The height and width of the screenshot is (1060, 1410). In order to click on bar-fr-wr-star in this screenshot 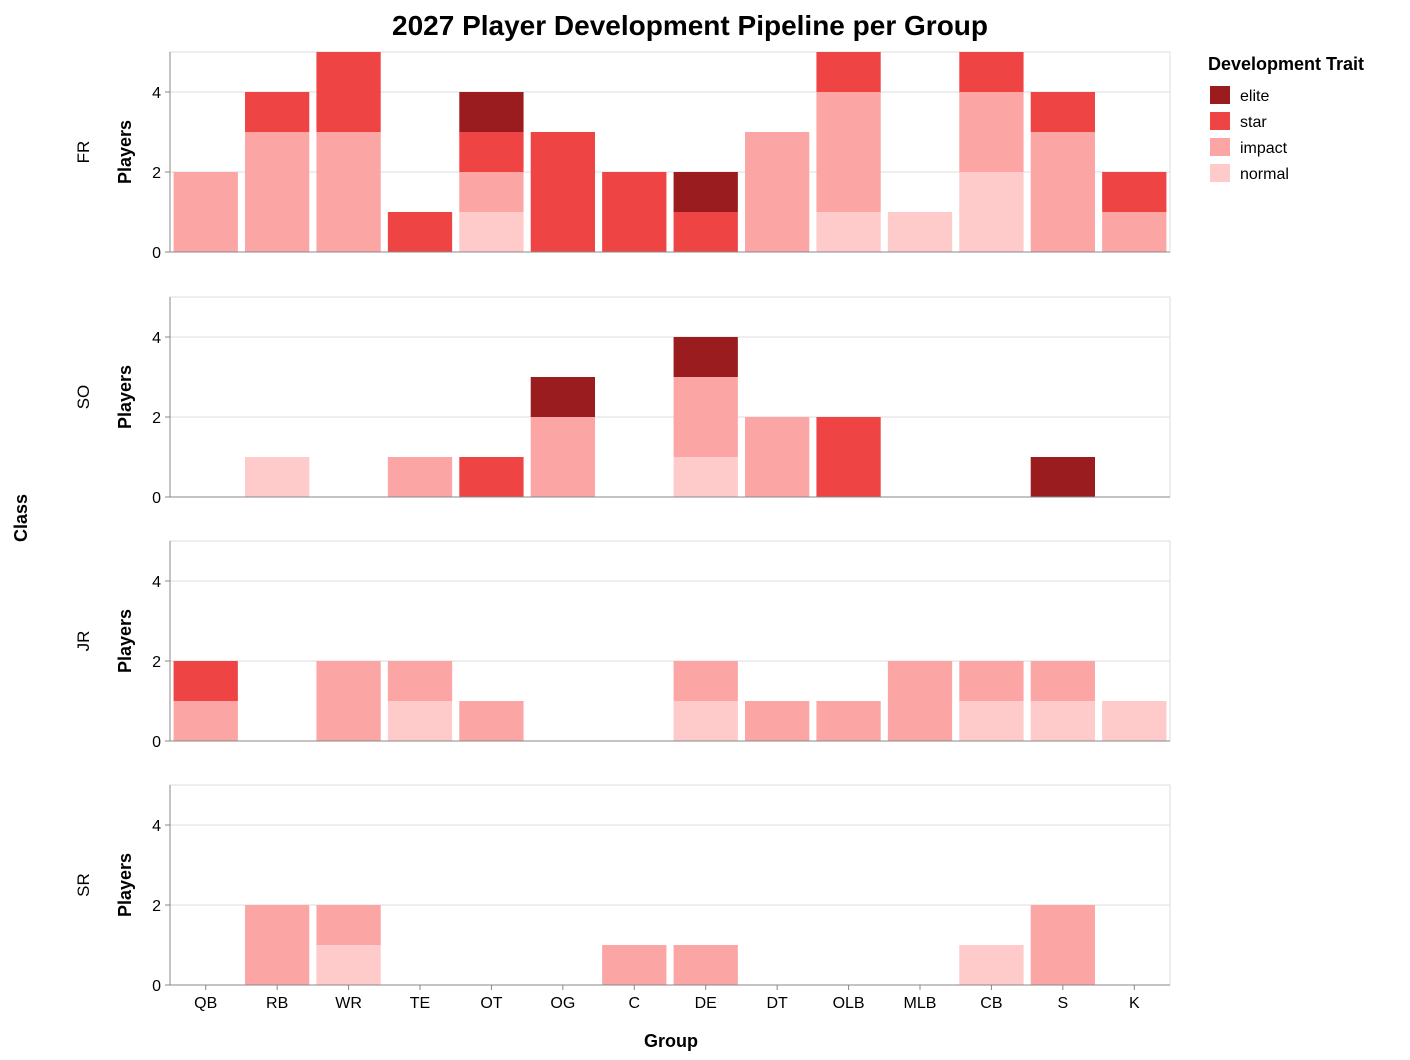, I will do `click(348, 92)`.